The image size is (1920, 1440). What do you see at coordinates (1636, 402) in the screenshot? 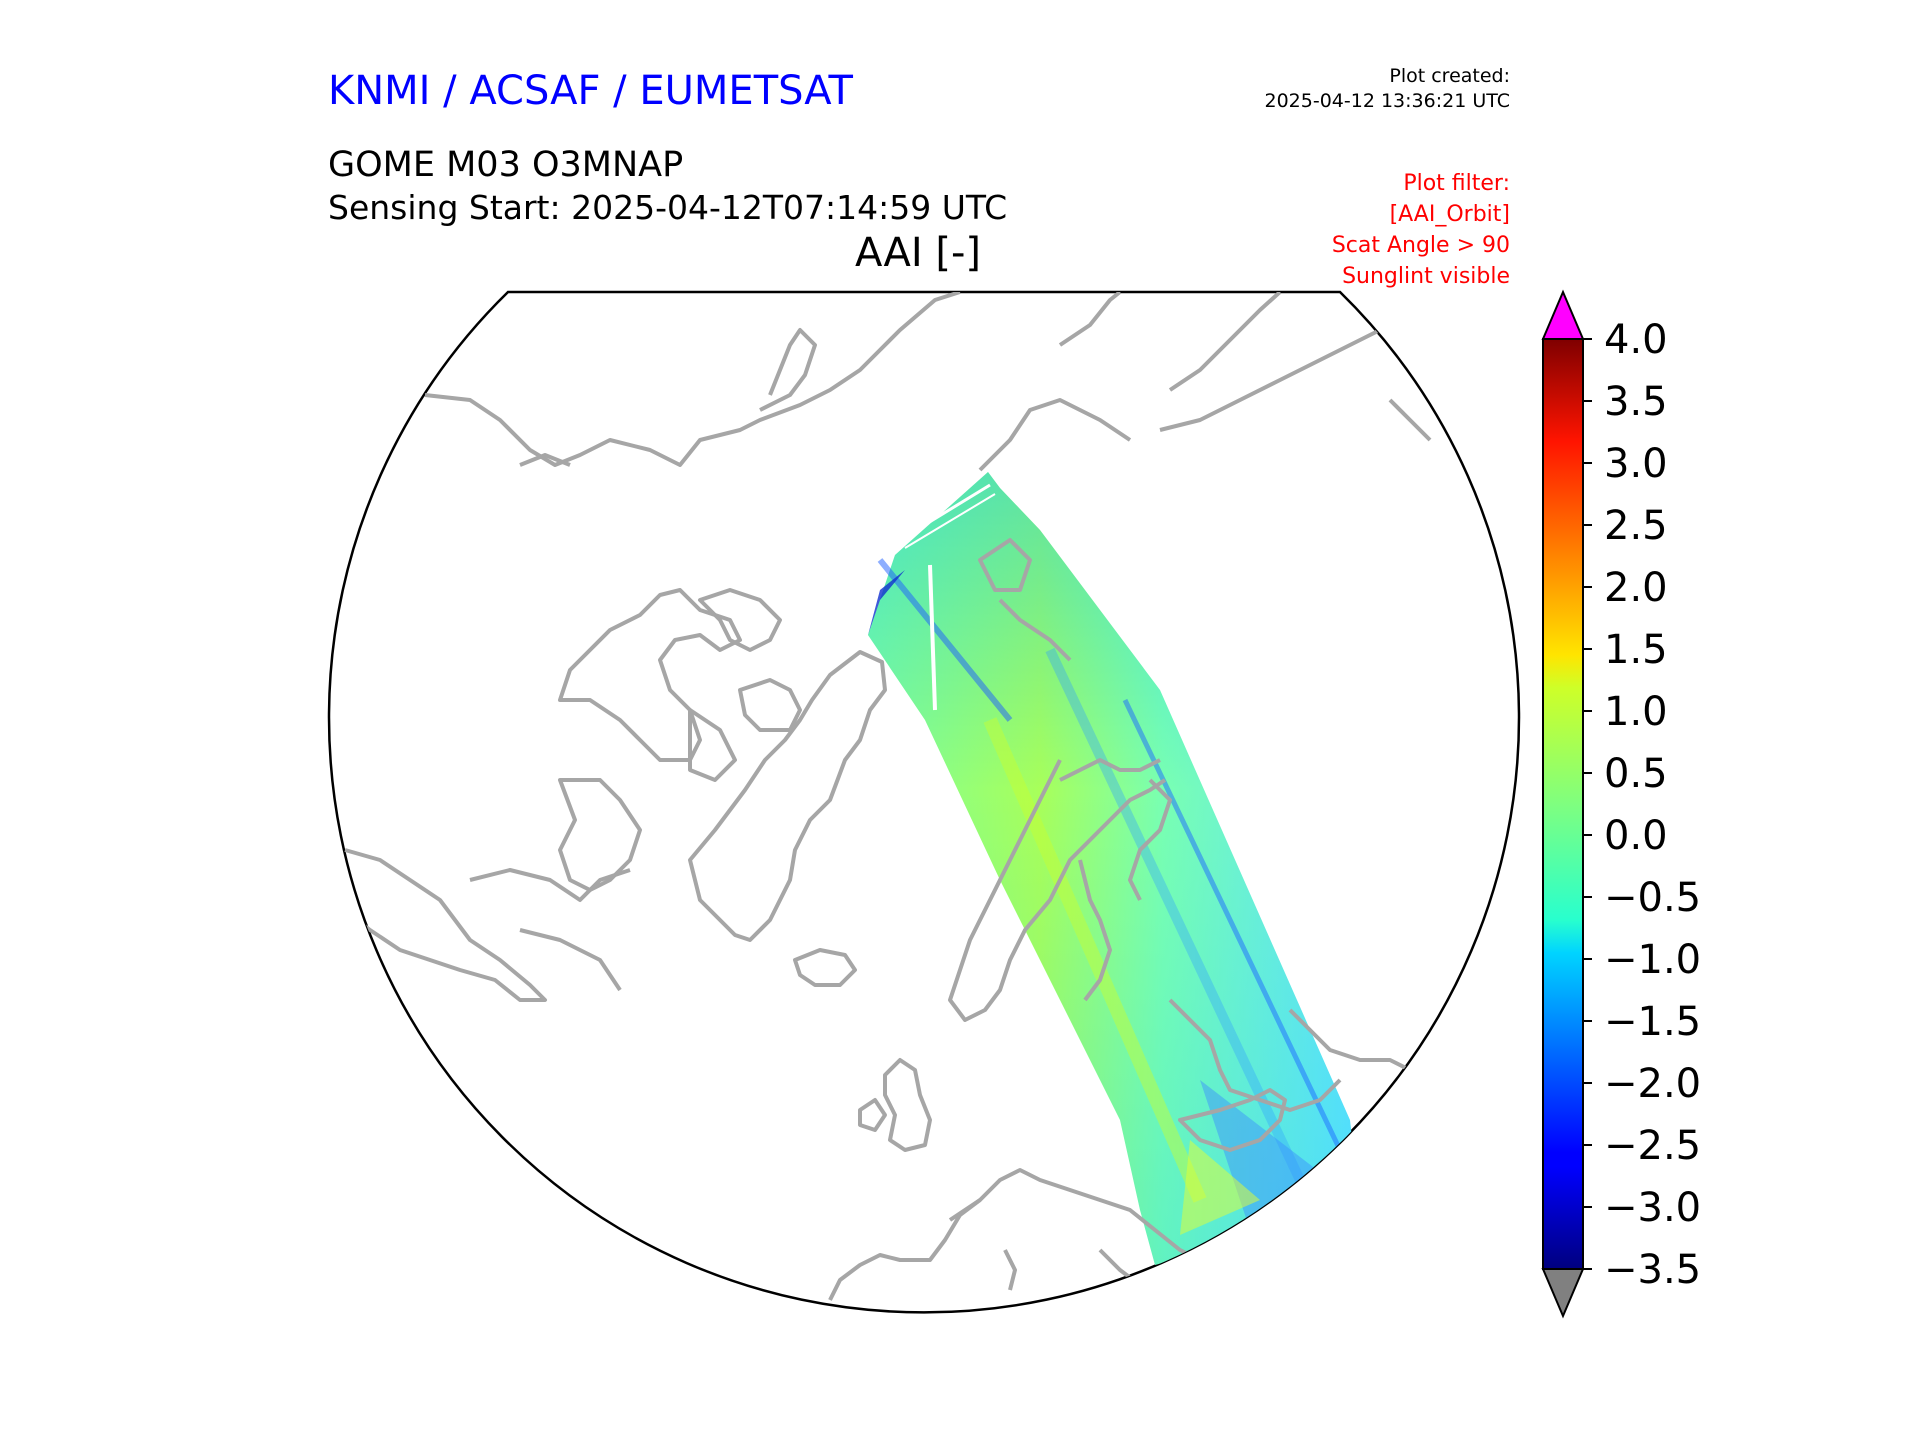
I see `colorbar-tick-label: 3.5` at bounding box center [1636, 402].